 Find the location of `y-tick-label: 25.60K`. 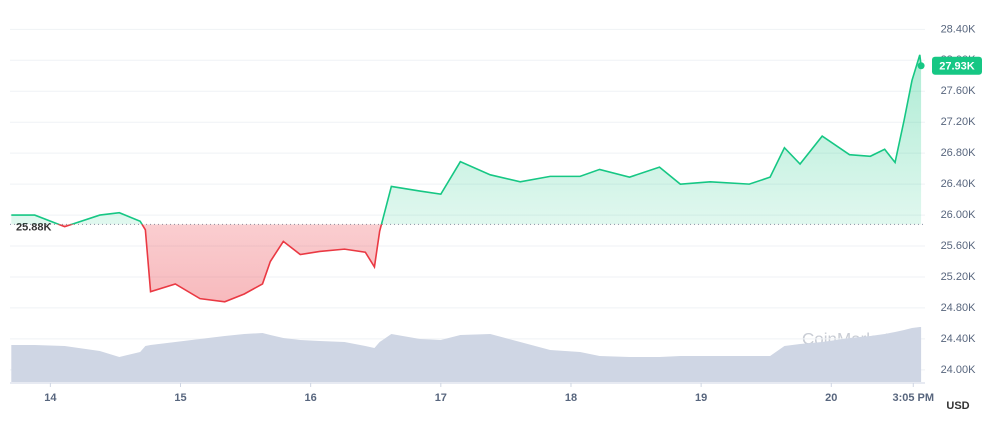

y-tick-label: 25.60K is located at coordinates (959, 246).